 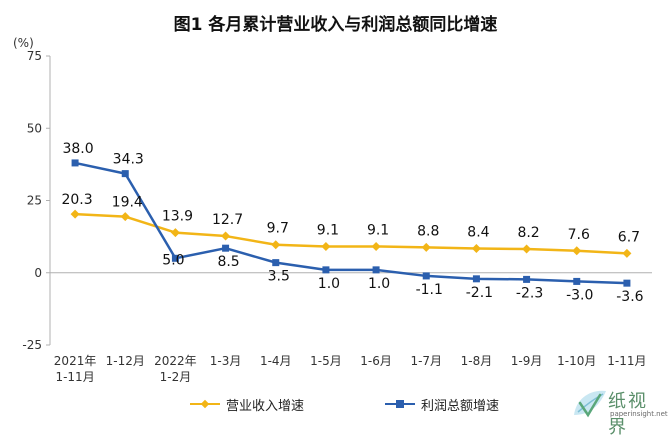 I want to click on legend-marker-revenue, so click(x=205, y=404).